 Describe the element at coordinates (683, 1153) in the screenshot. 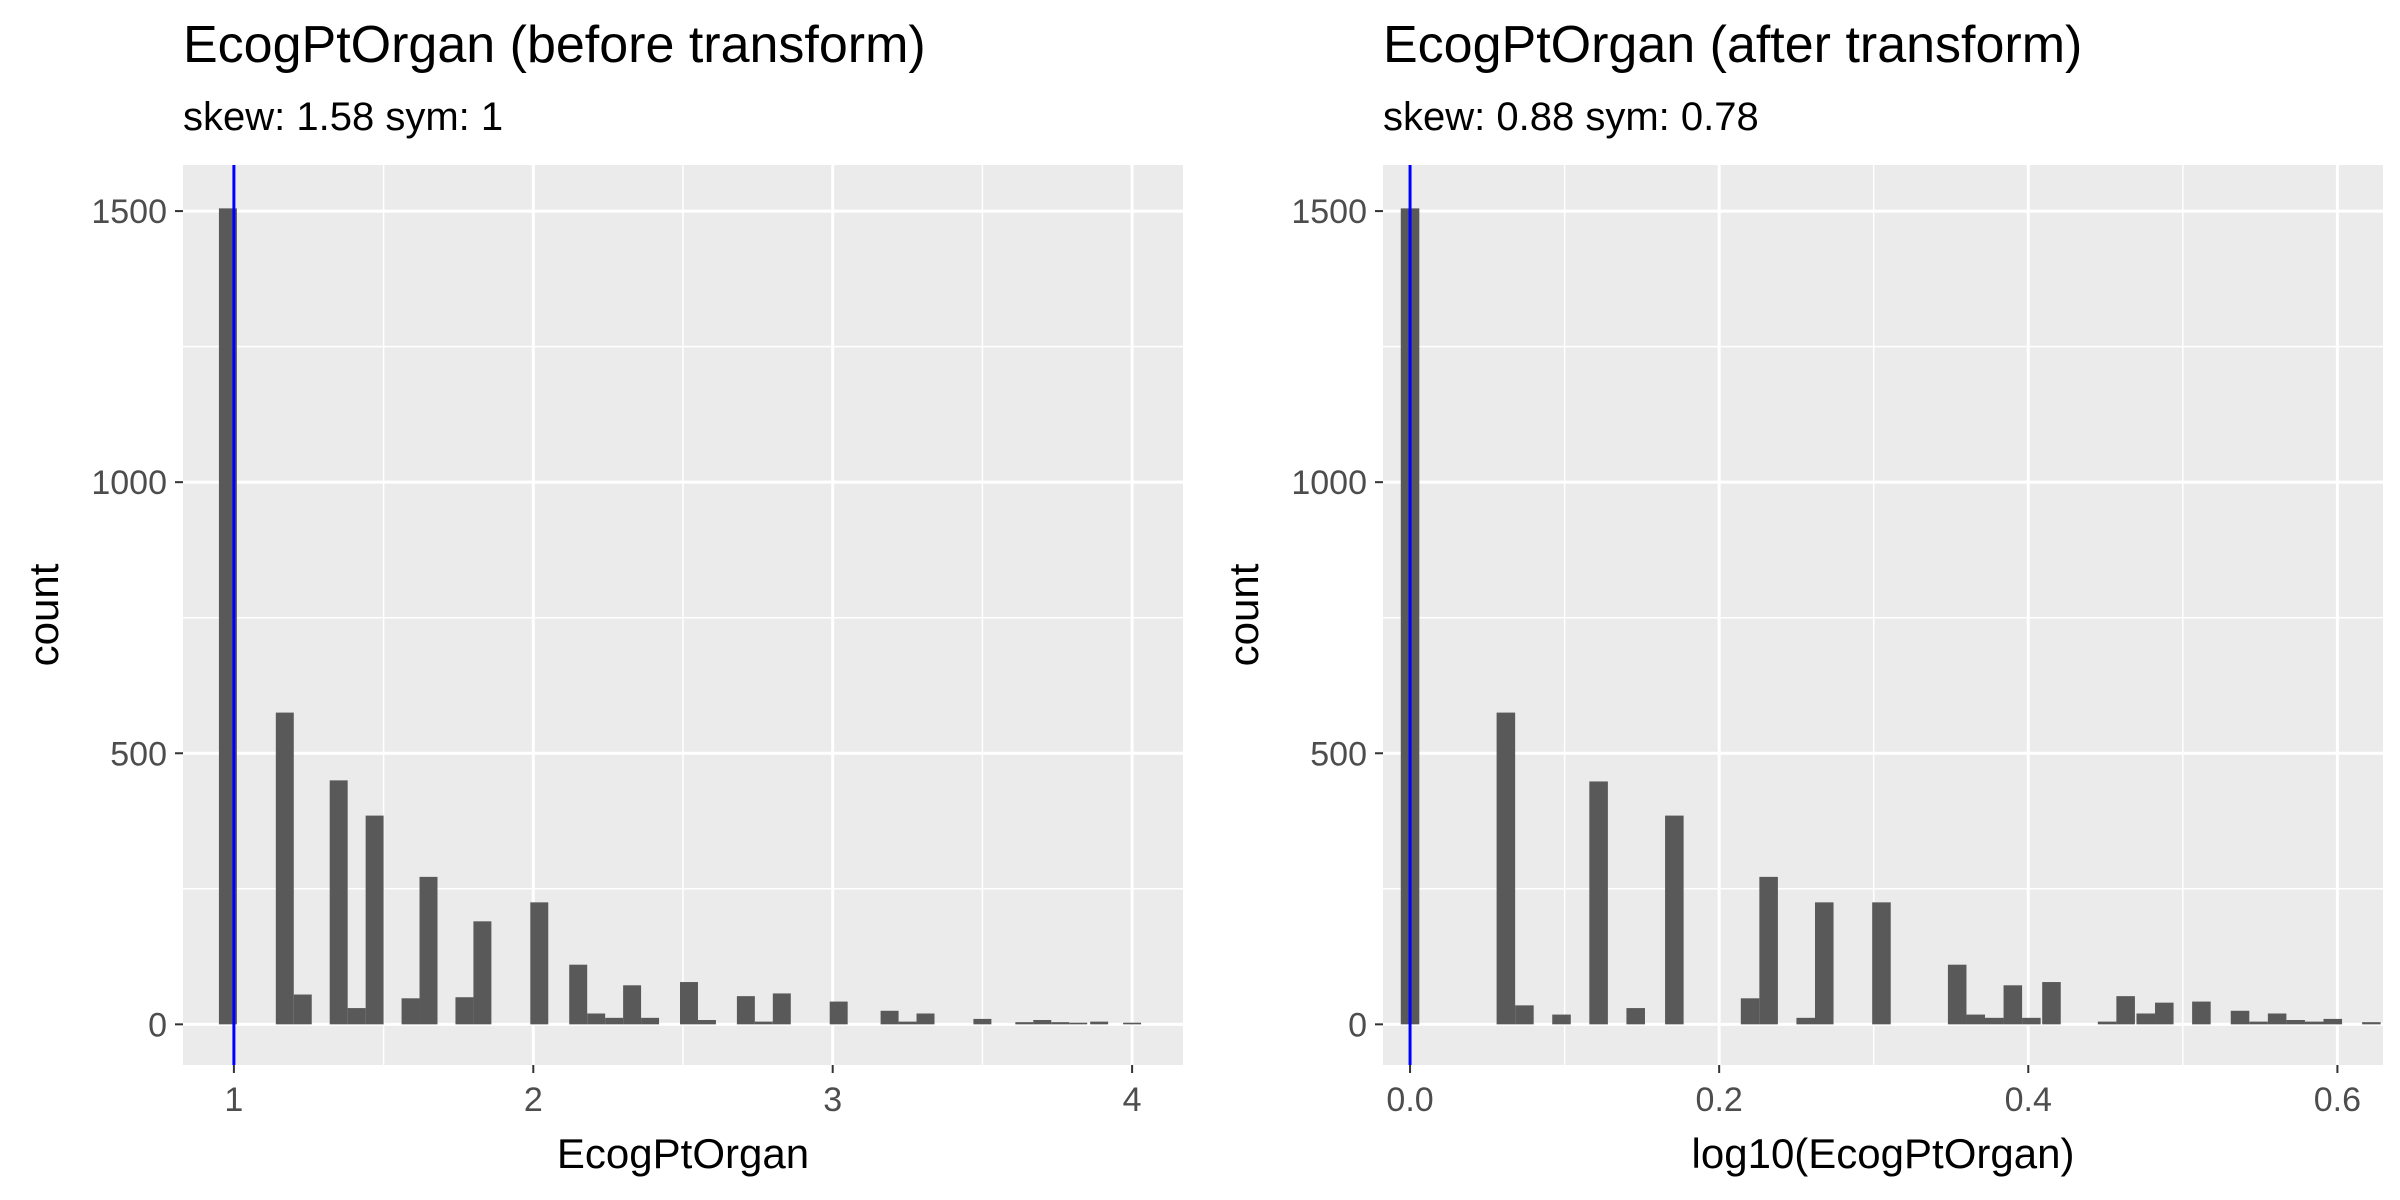

I see `x-axis-title: EcogPtOrgan` at that location.